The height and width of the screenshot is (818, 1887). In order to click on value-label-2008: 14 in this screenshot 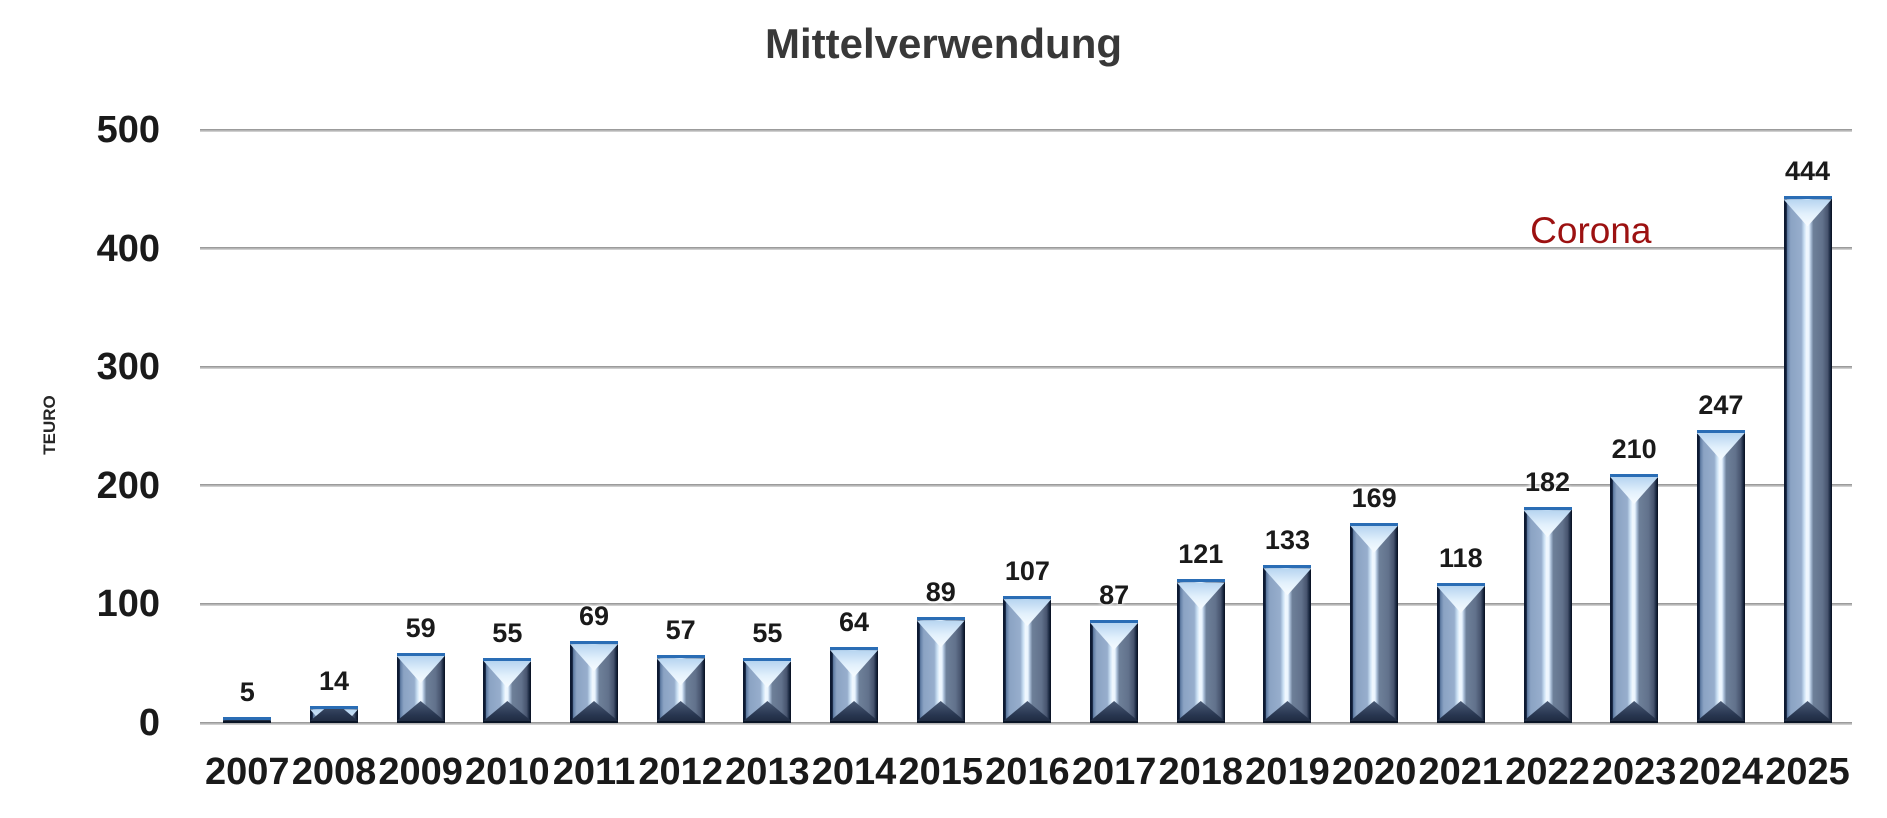, I will do `click(333, 681)`.